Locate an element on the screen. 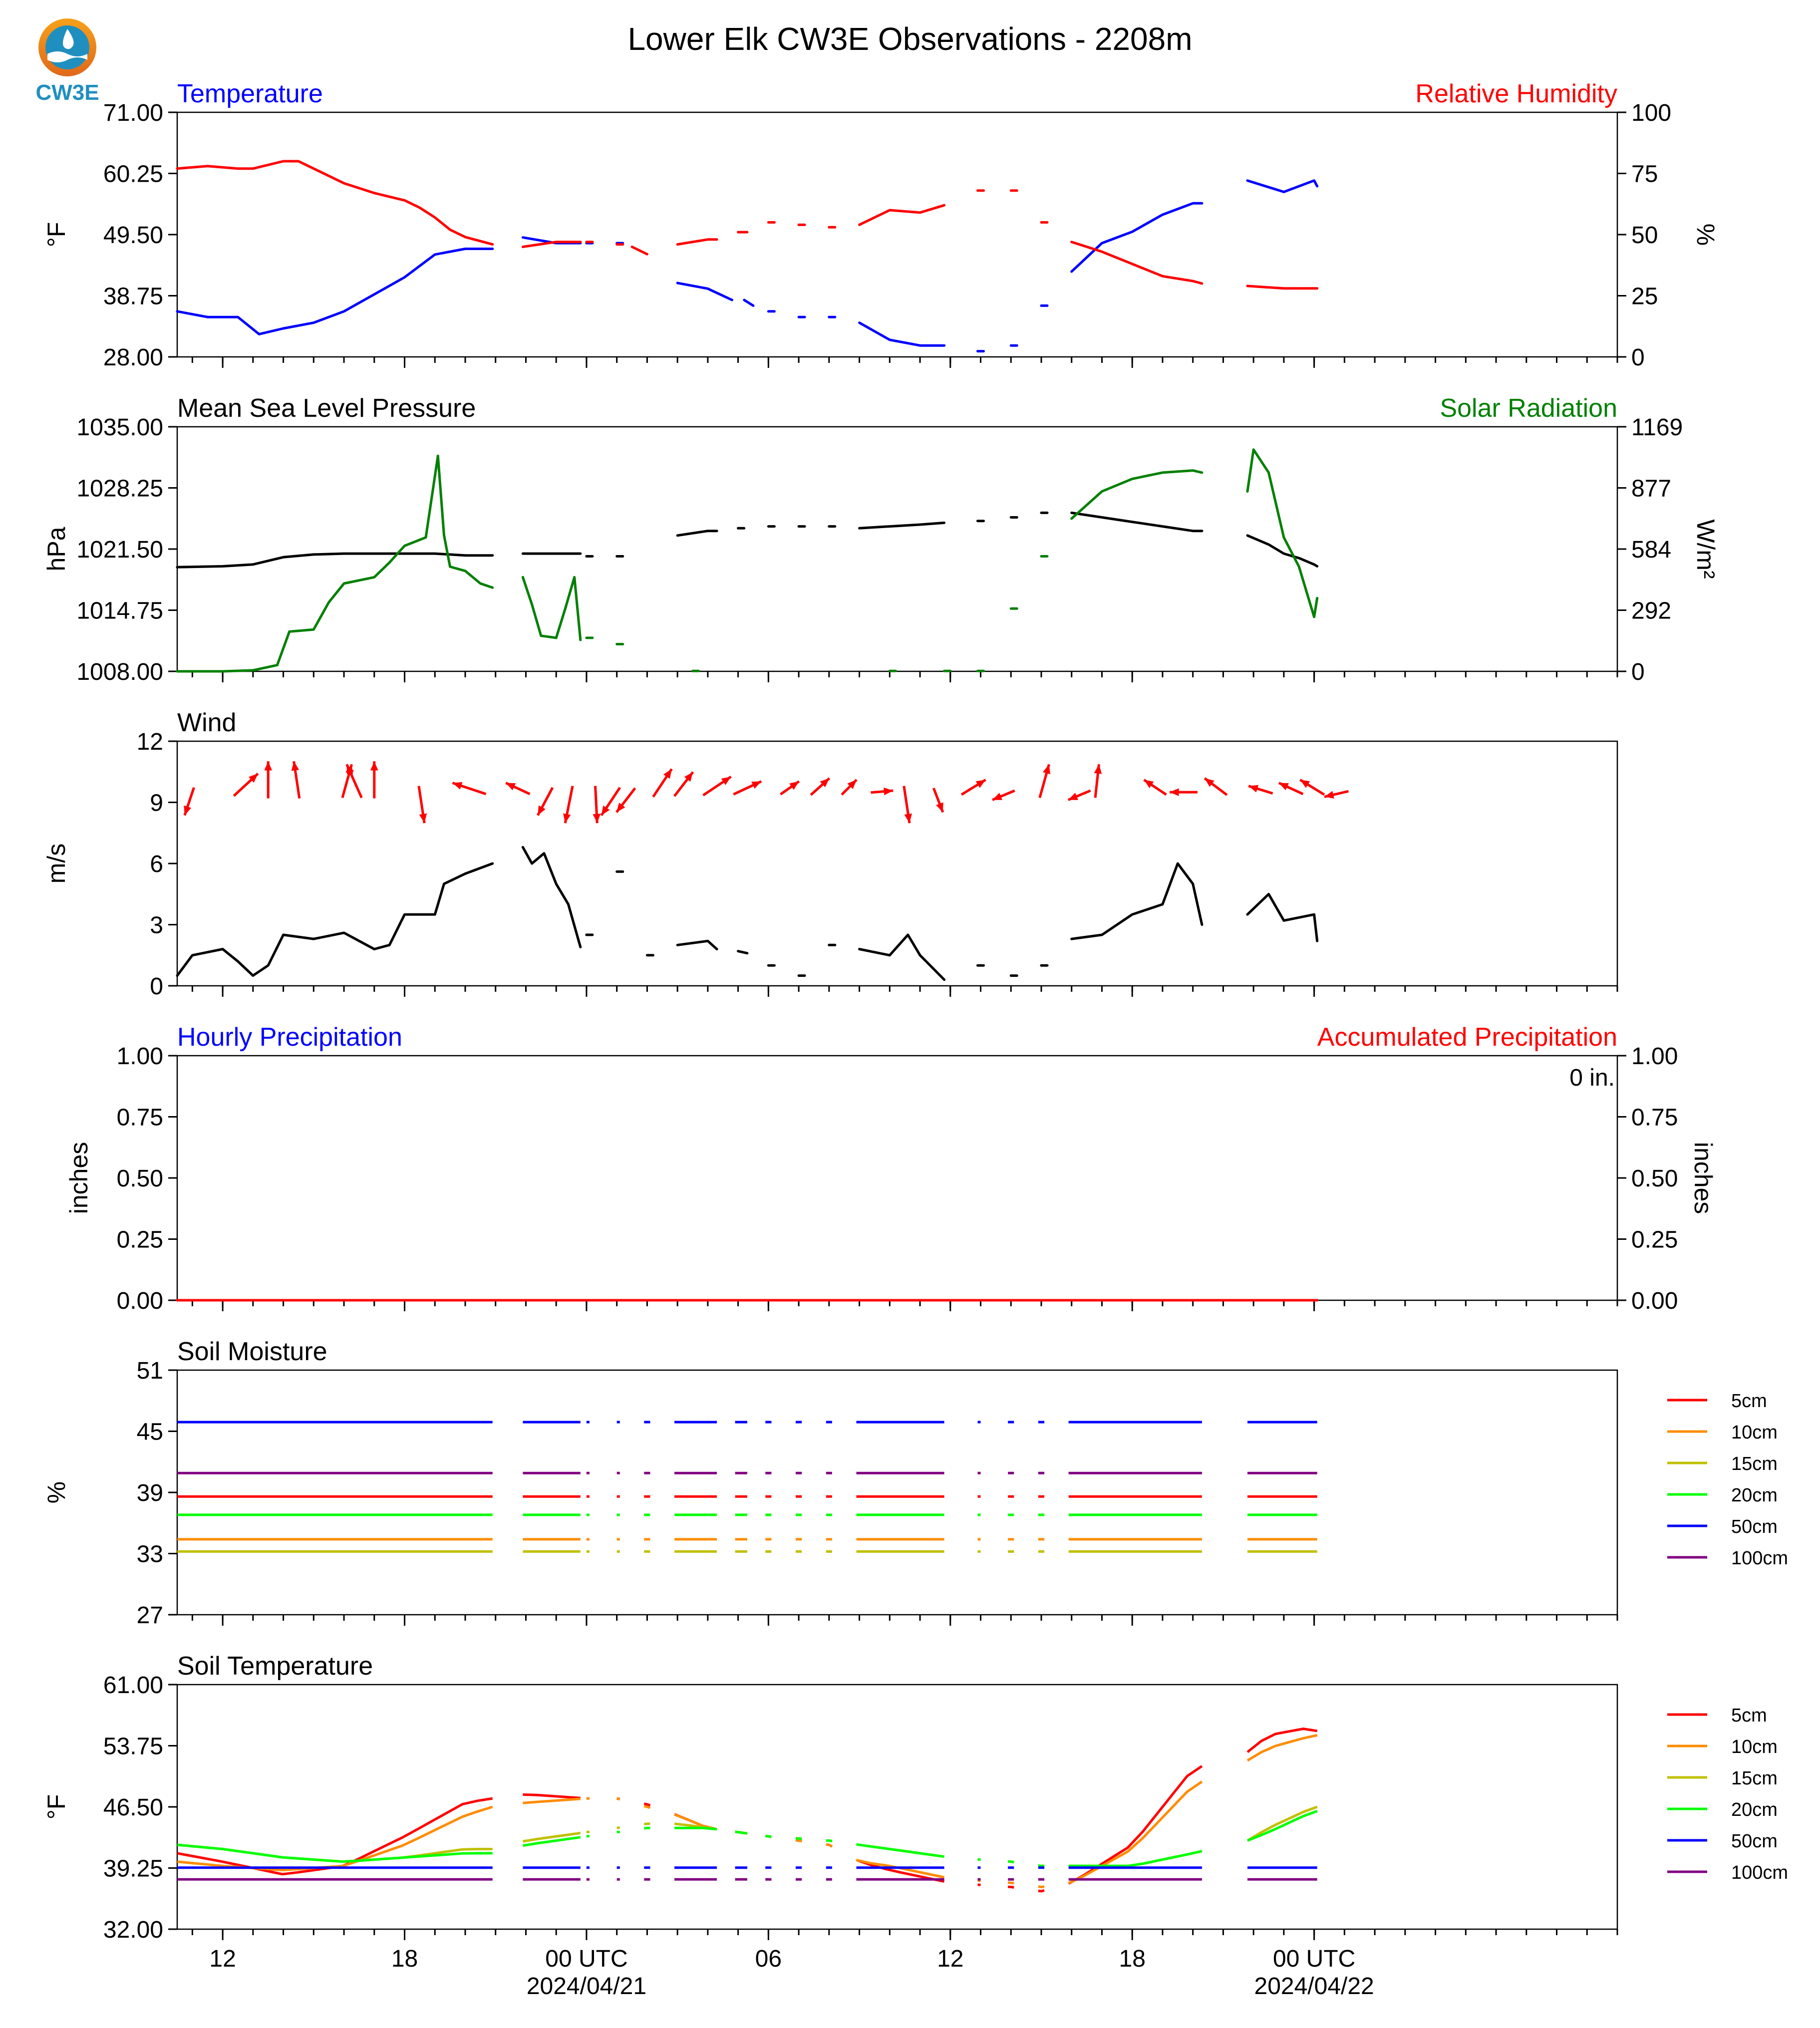 The width and height of the screenshot is (1820, 2028). y-axis-label: hPa is located at coordinates (56, 549).